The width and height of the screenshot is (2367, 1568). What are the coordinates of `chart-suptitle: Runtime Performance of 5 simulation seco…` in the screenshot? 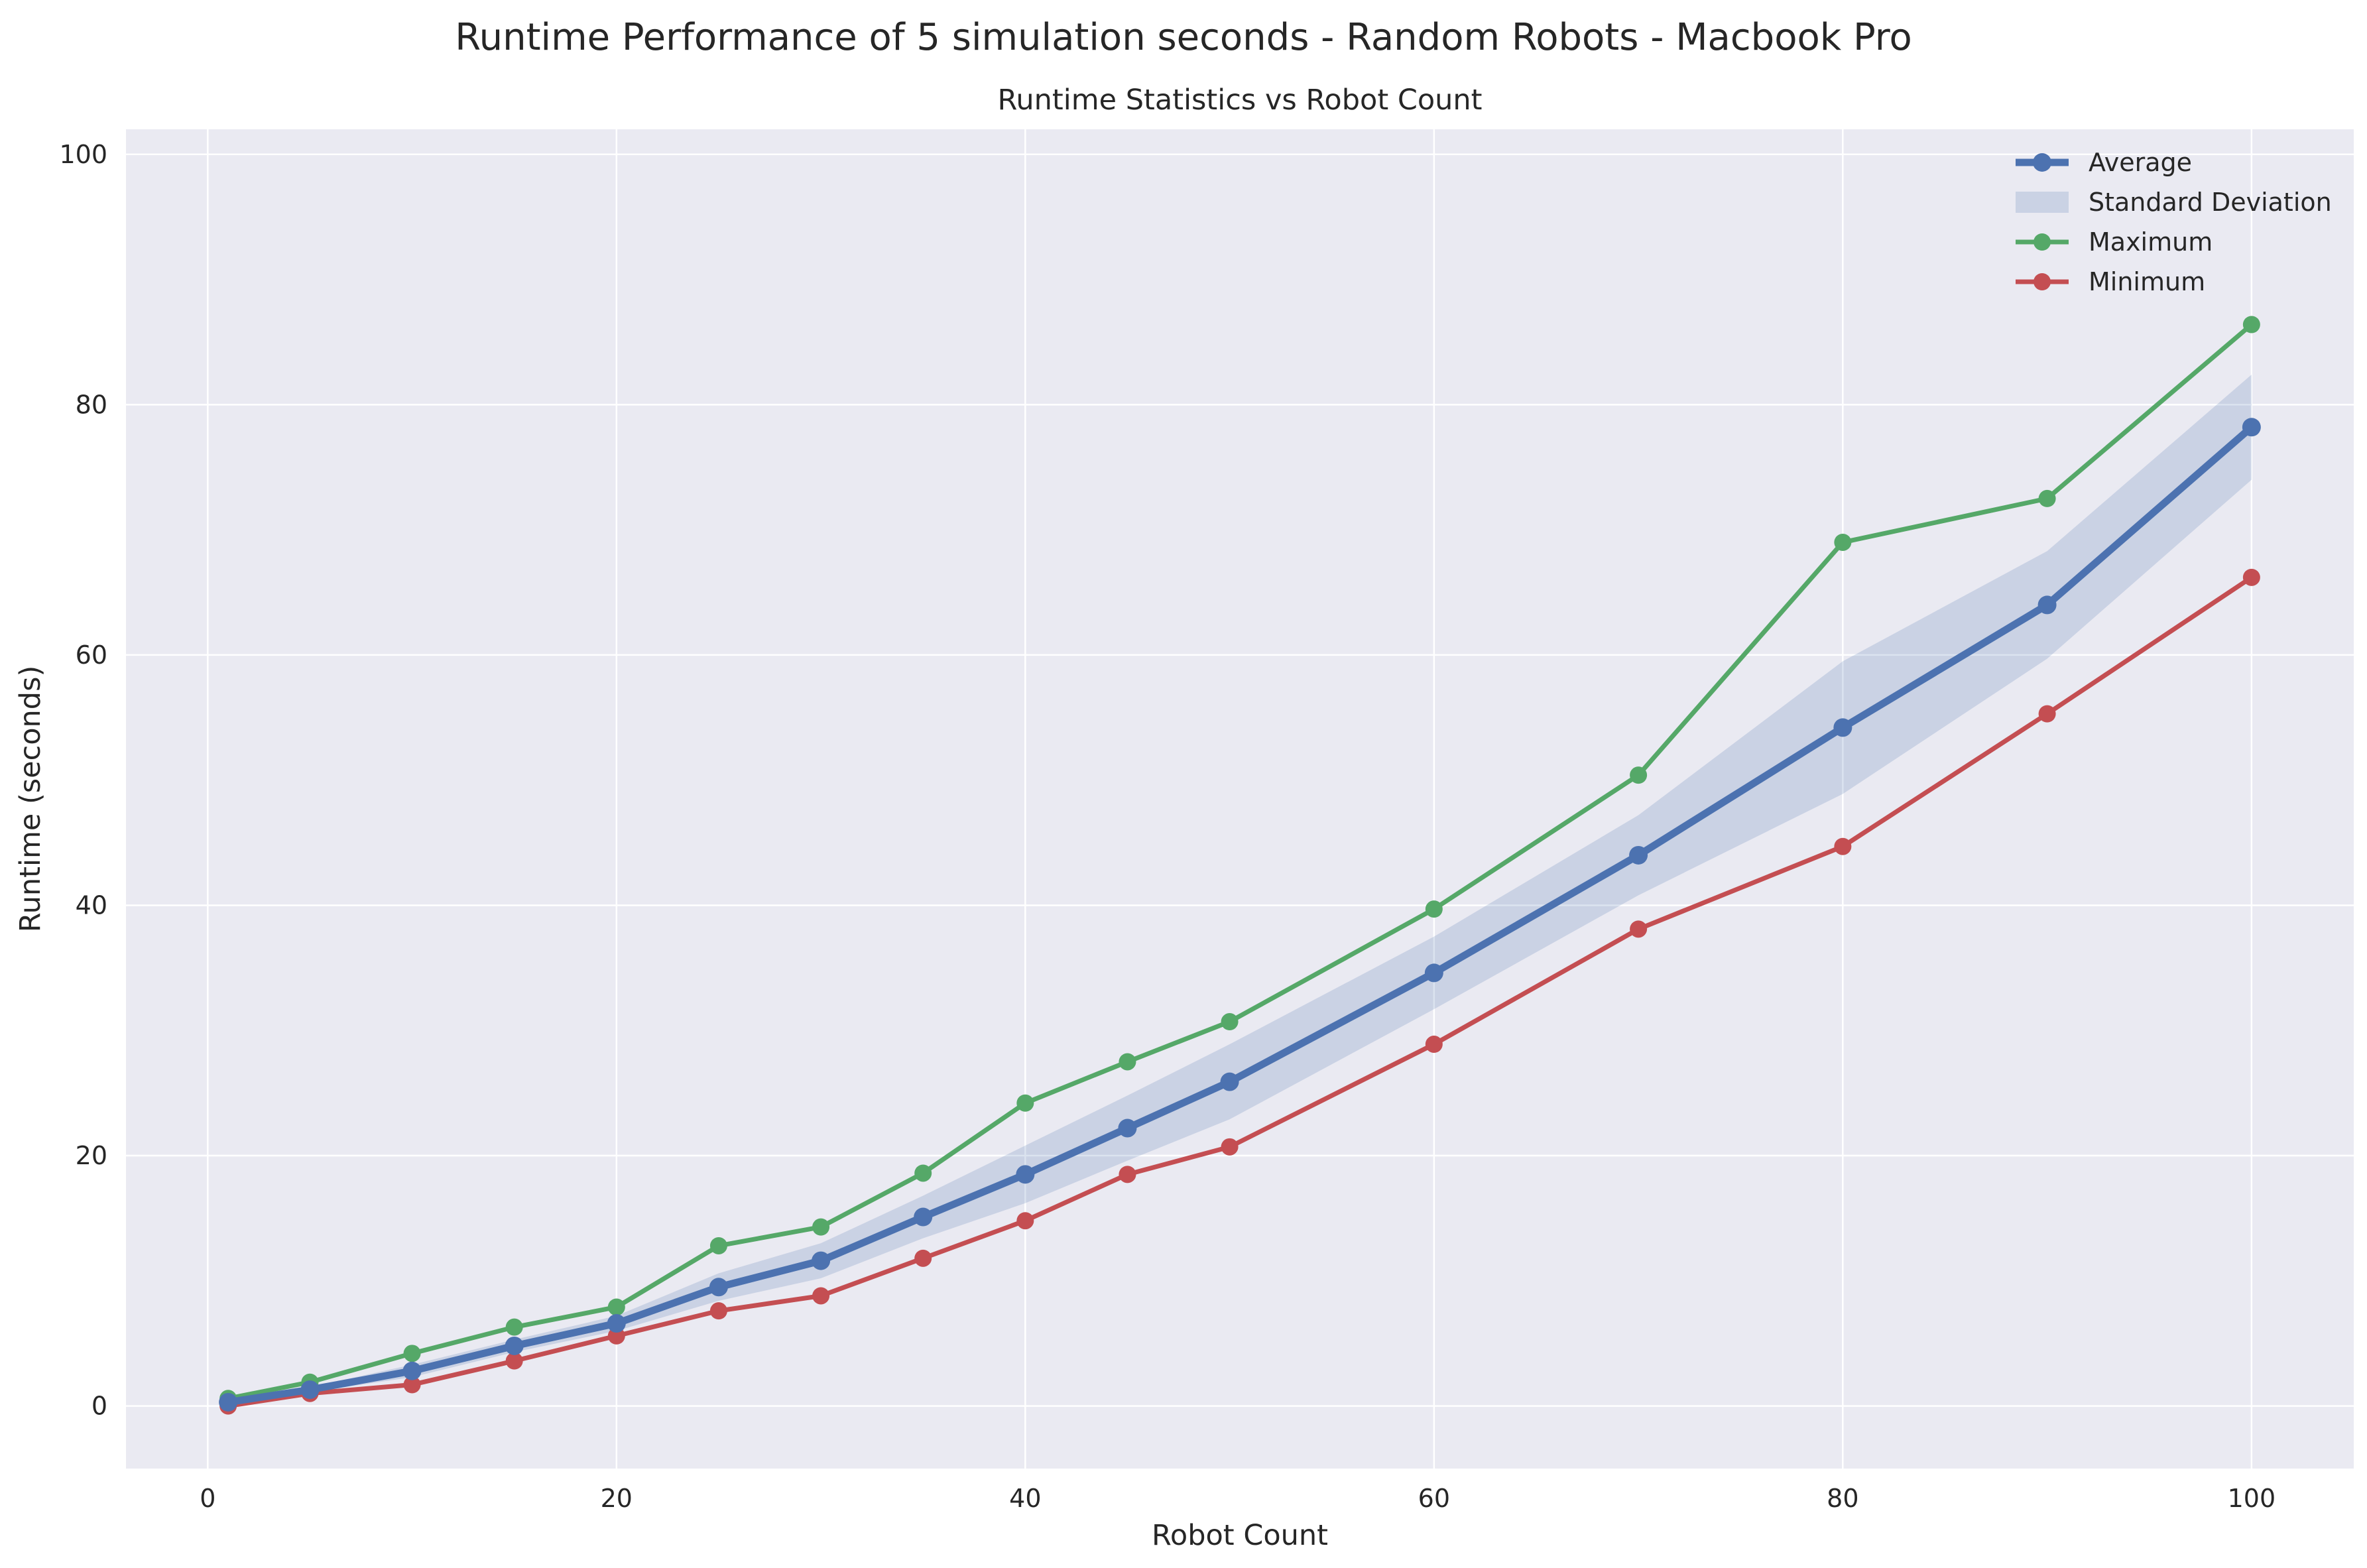 It's located at (1183, 37).